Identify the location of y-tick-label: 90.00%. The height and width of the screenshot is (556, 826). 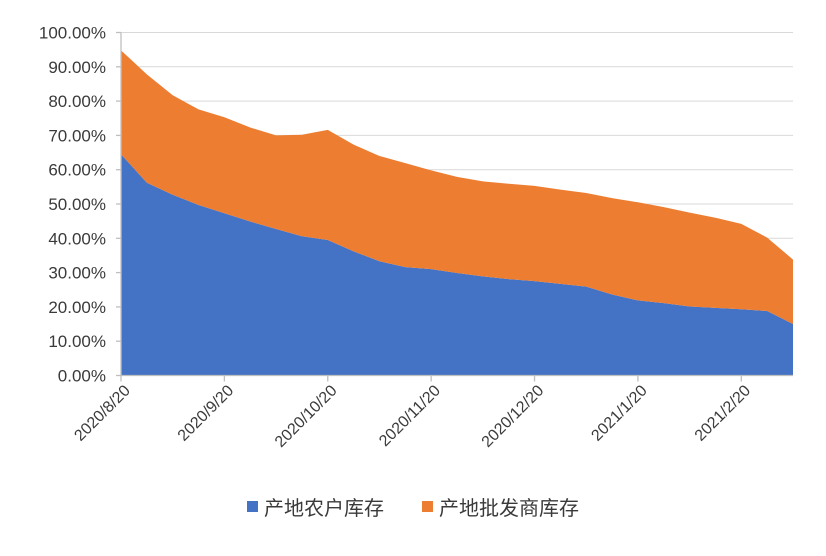
(77, 67).